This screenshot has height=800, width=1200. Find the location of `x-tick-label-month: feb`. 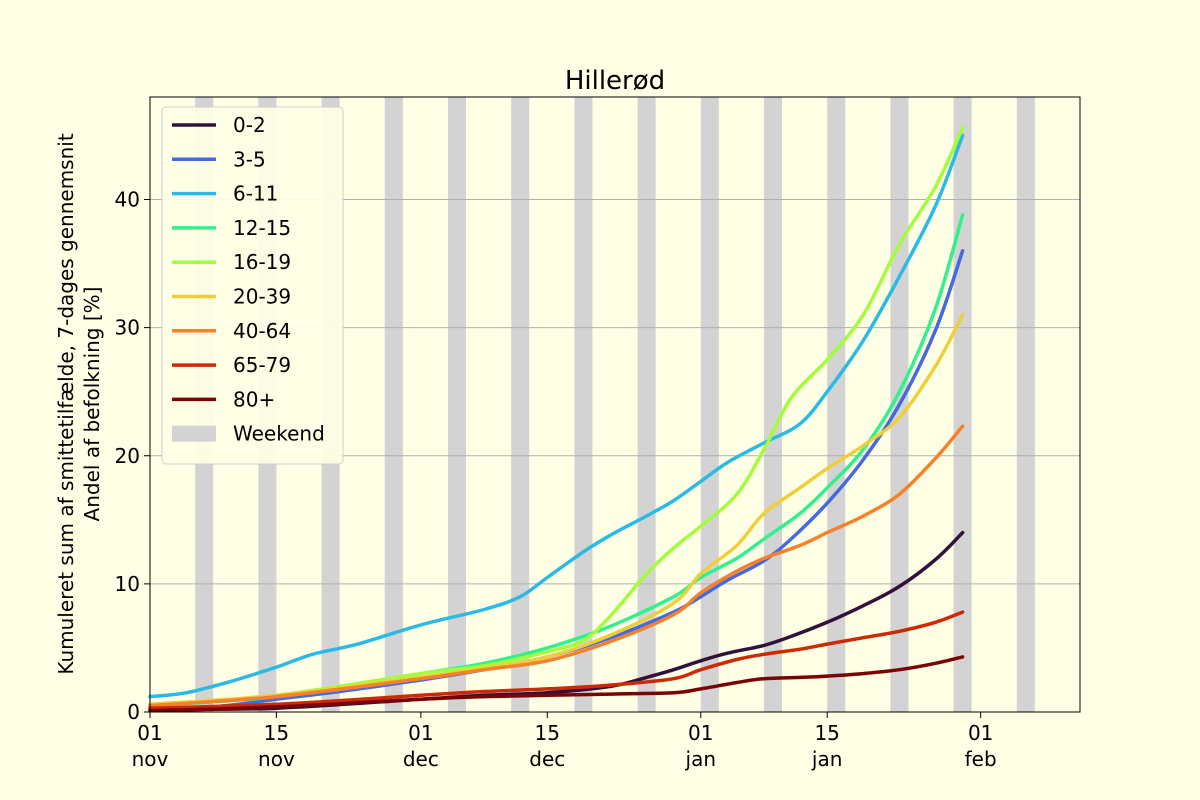

x-tick-label-month: feb is located at coordinates (981, 759).